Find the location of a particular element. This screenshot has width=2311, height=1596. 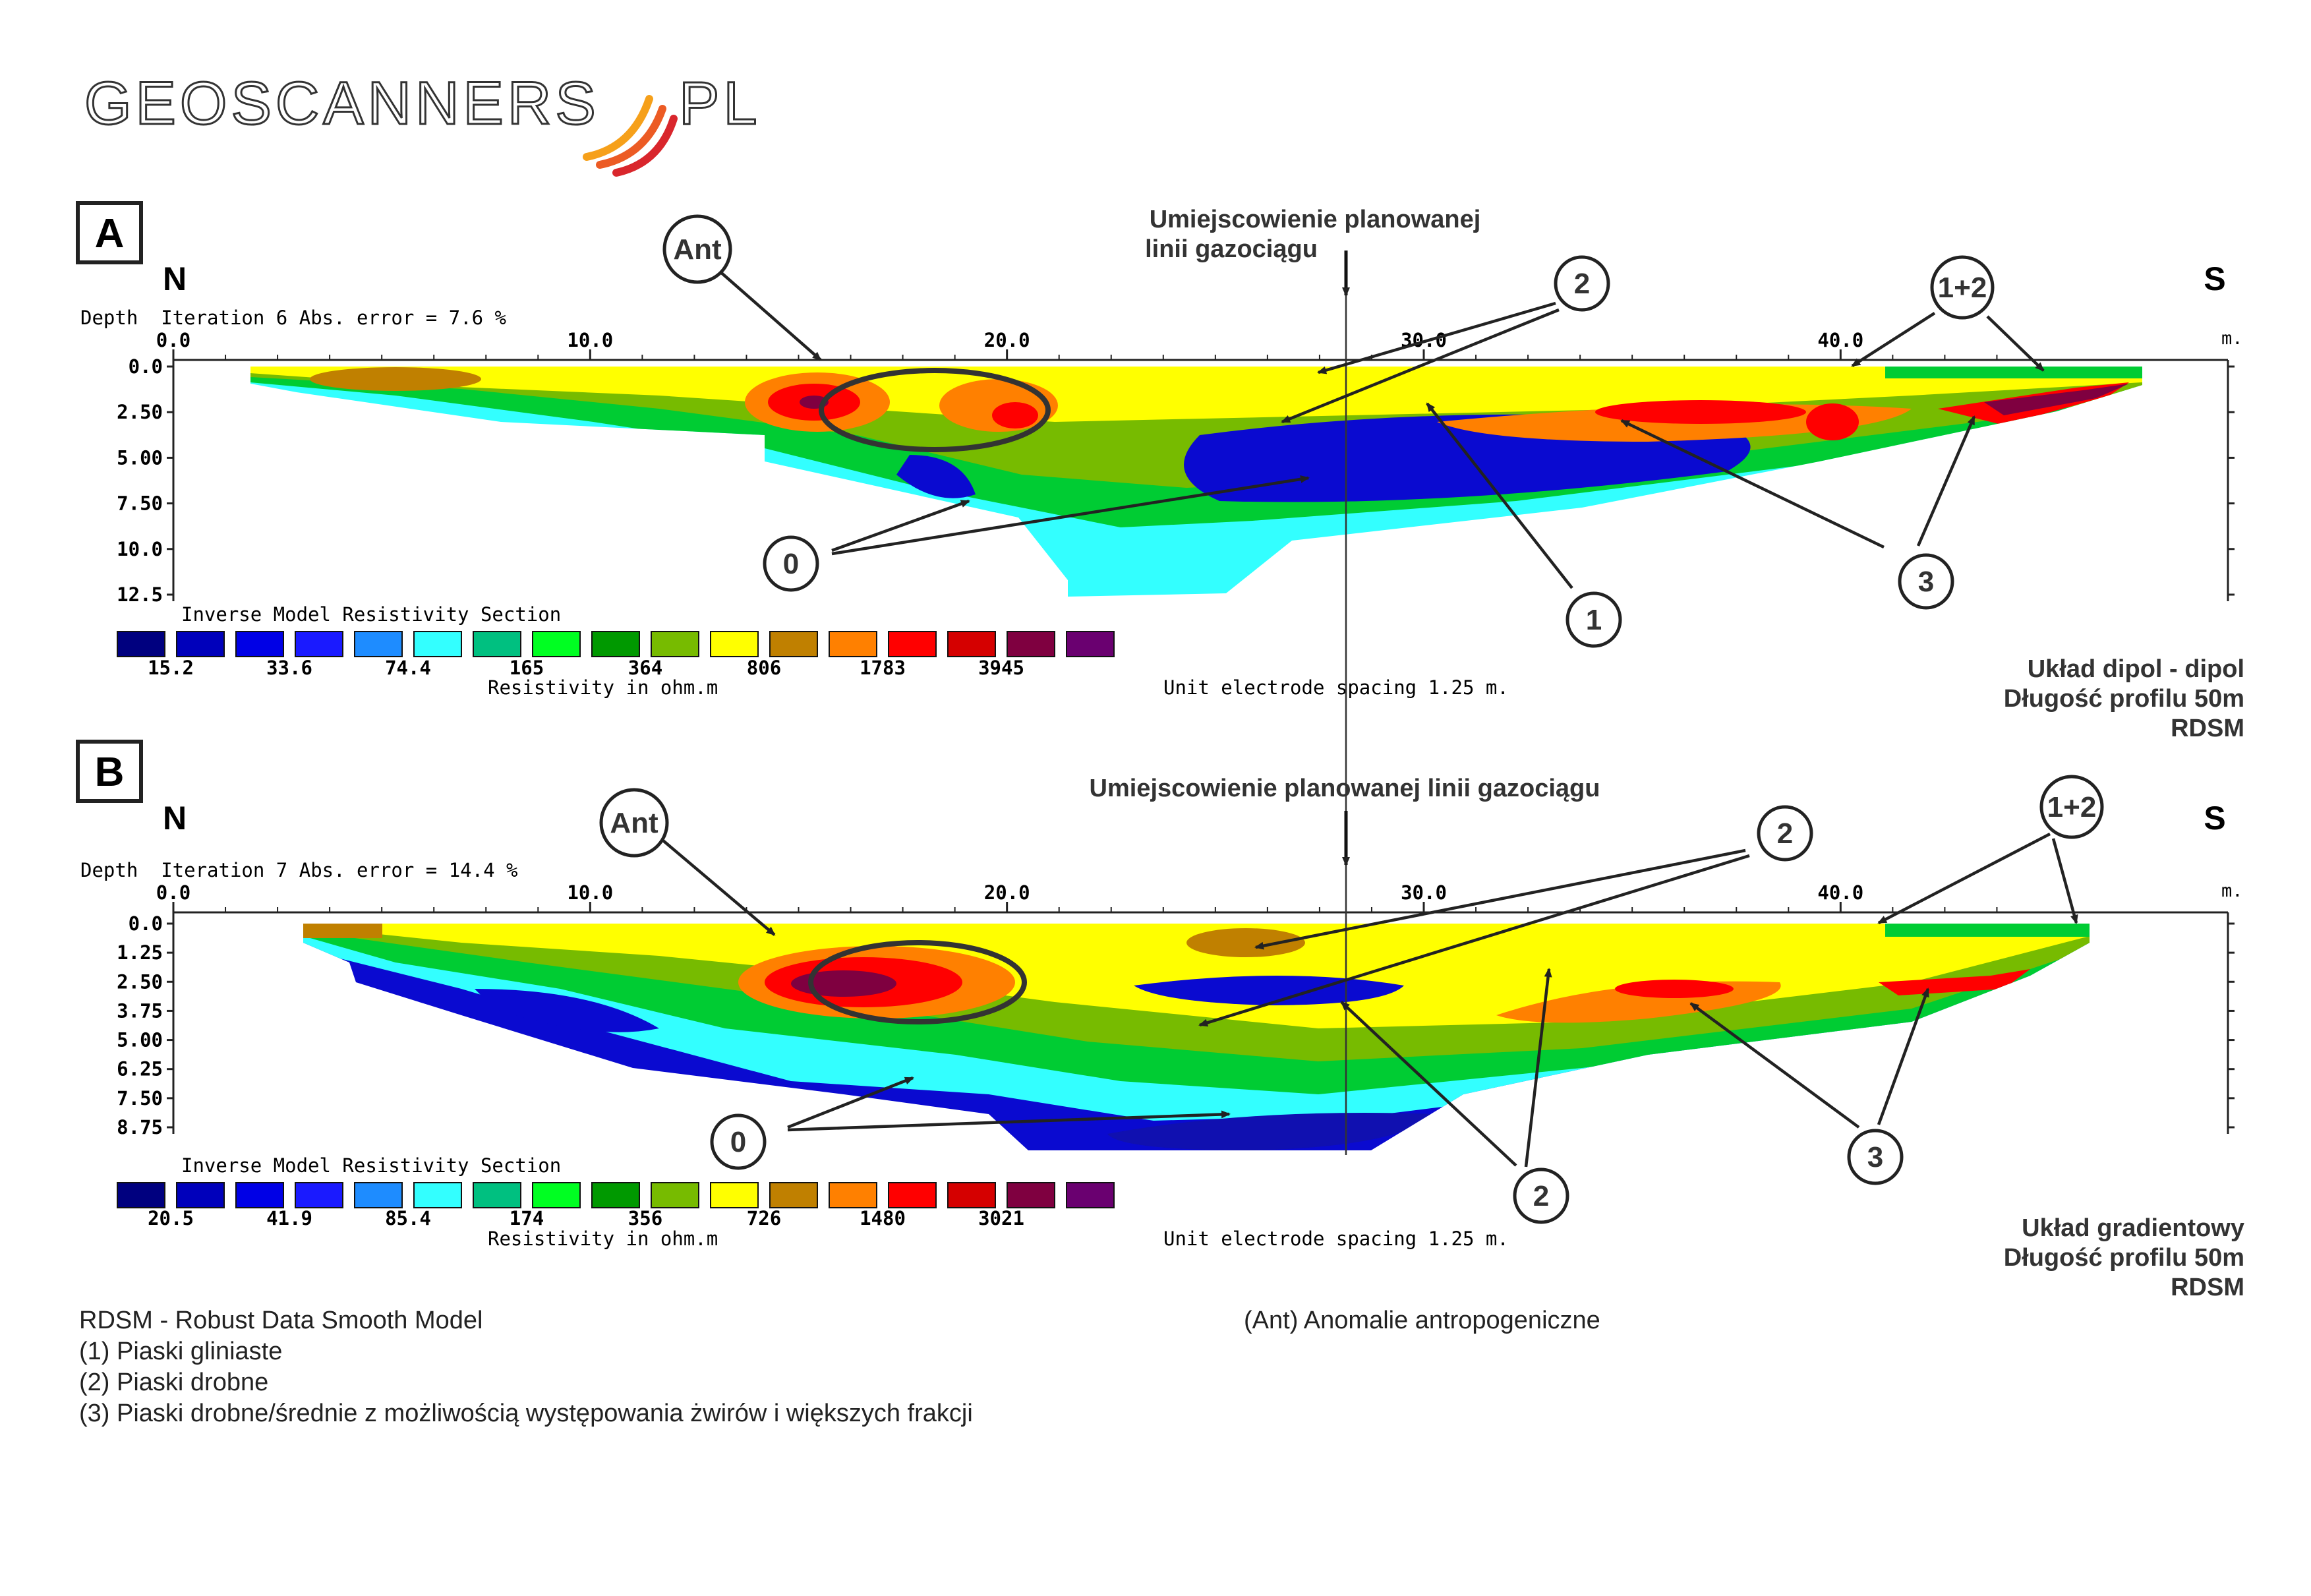

legend-b: 20.5 41.9 85.4 174 356 726 1480 3021 is located at coordinates (616, 1206).